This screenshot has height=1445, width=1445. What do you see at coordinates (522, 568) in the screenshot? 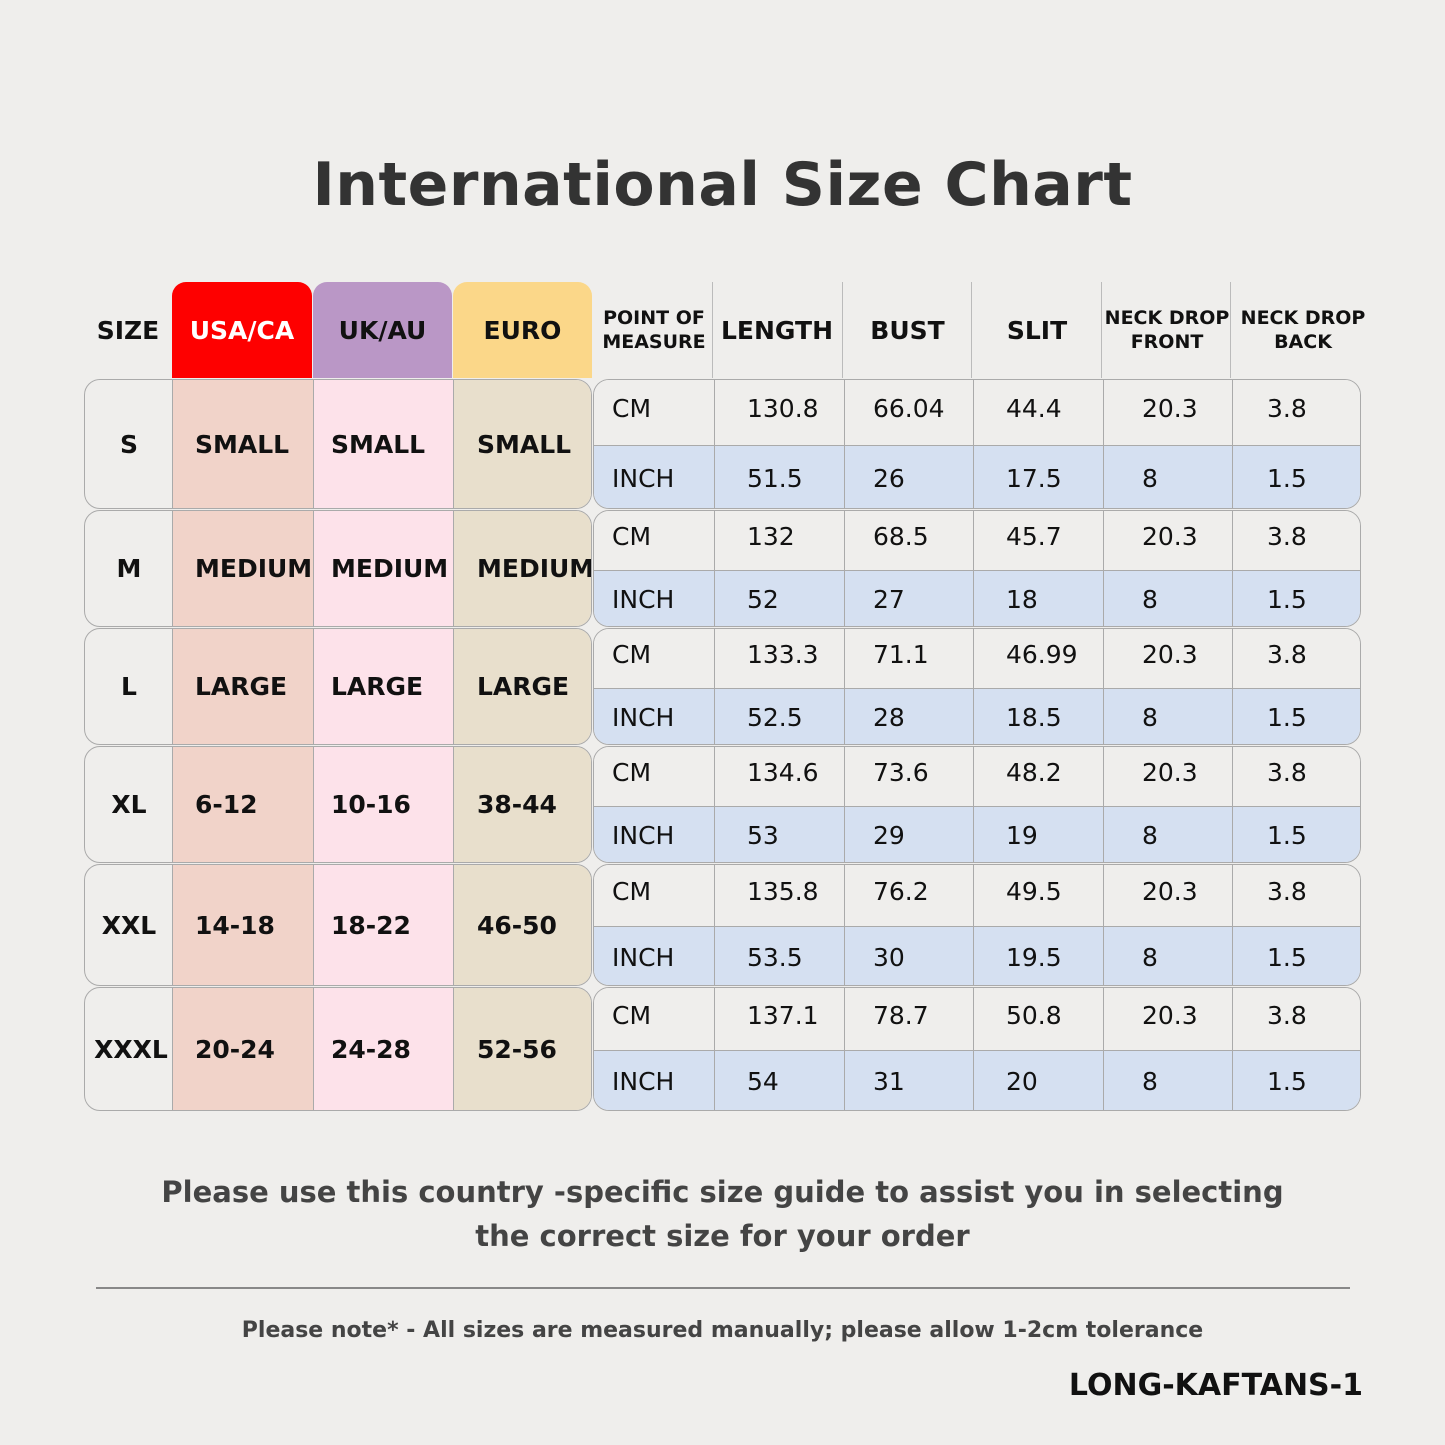
I see `euro-size: MEDIUM` at bounding box center [522, 568].